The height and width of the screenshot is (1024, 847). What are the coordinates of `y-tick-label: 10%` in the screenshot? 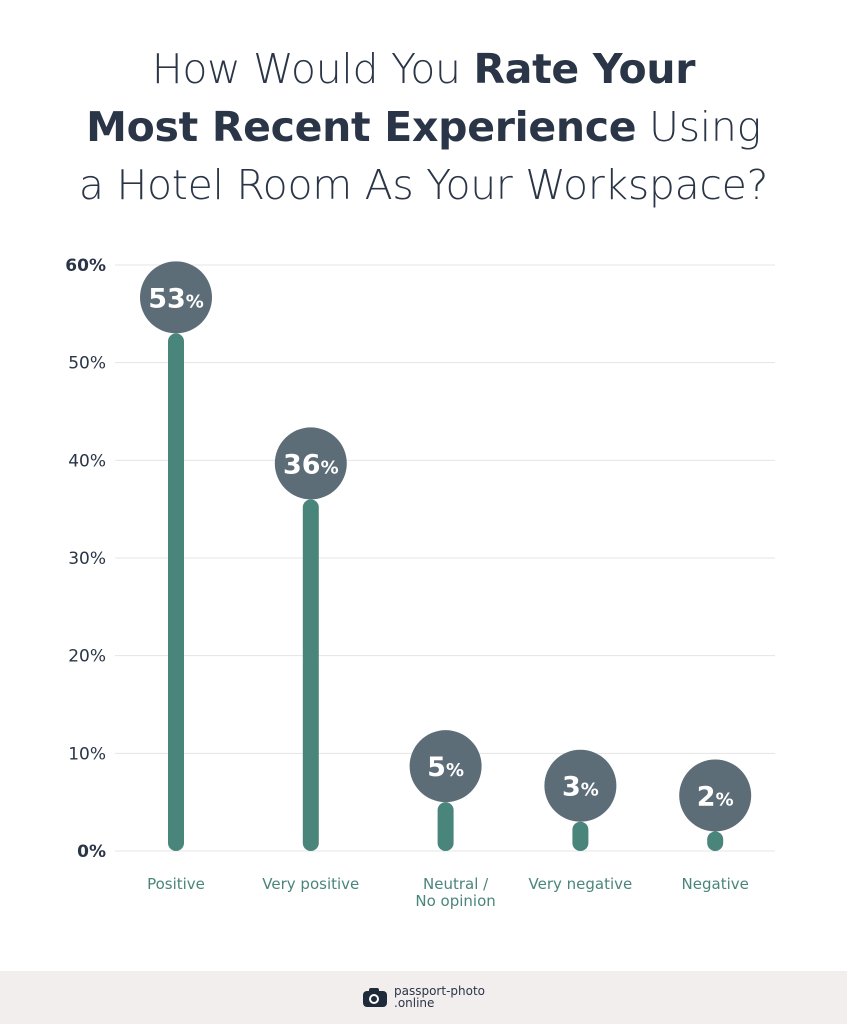 It's located at (87, 754).